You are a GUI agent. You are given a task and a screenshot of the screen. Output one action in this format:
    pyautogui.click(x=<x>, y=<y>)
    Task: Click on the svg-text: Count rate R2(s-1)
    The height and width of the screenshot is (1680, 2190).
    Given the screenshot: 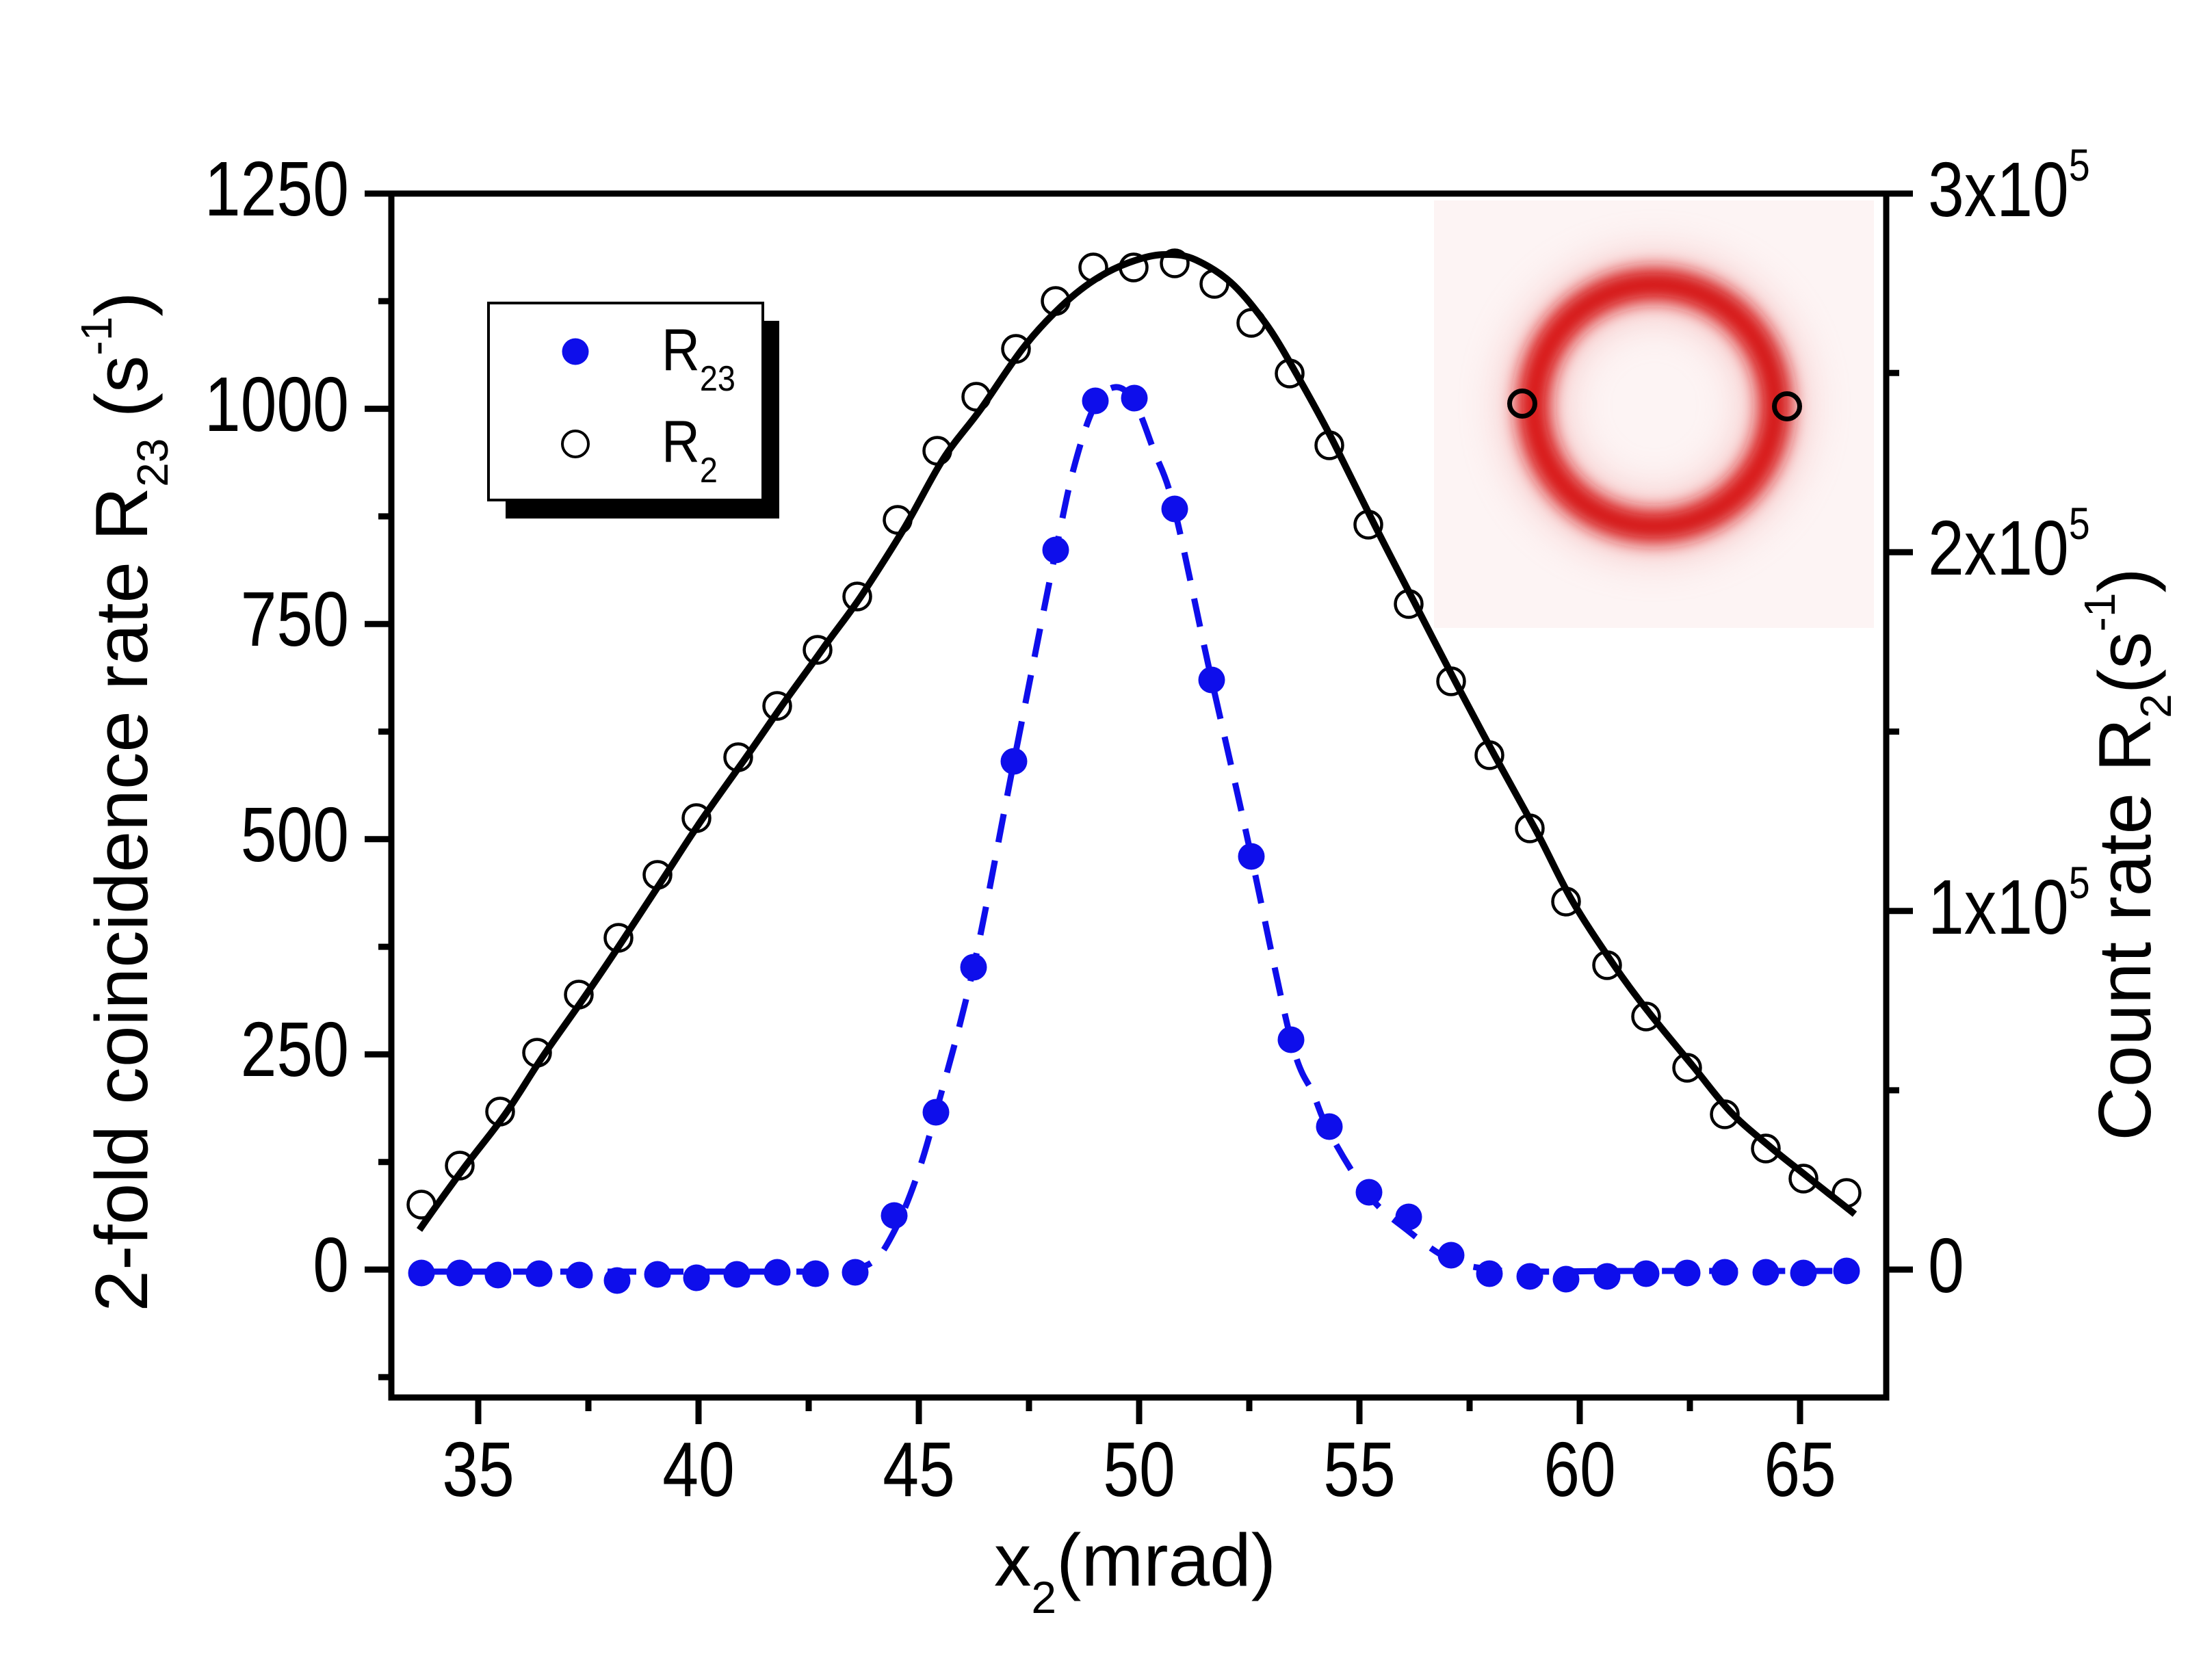 What is the action you would take?
    pyautogui.click(x=2127, y=854)
    